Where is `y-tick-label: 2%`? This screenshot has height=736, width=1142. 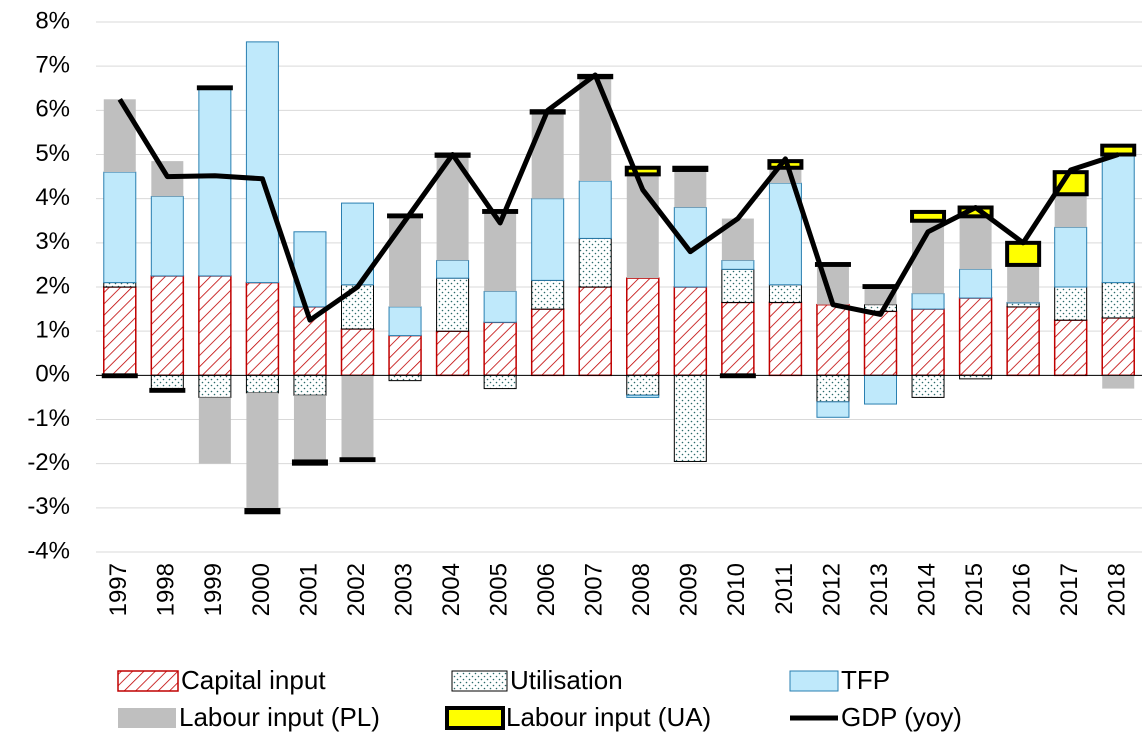
y-tick-label: 2% is located at coordinates (52, 285).